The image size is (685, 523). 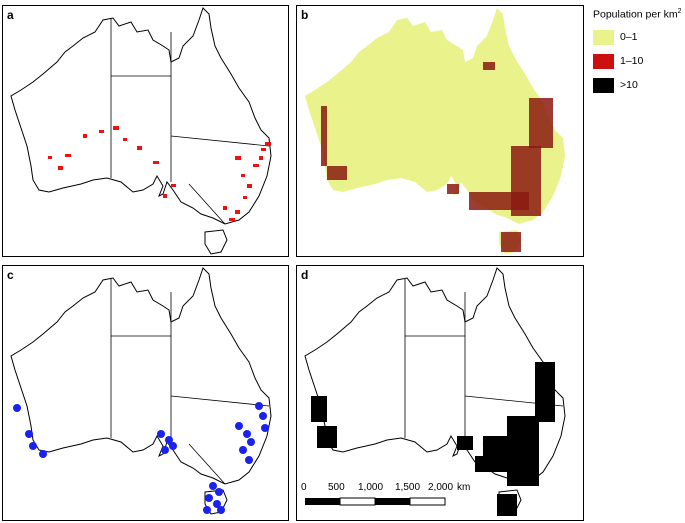 What do you see at coordinates (305, 15) in the screenshot?
I see `panel-label-b: b` at bounding box center [305, 15].